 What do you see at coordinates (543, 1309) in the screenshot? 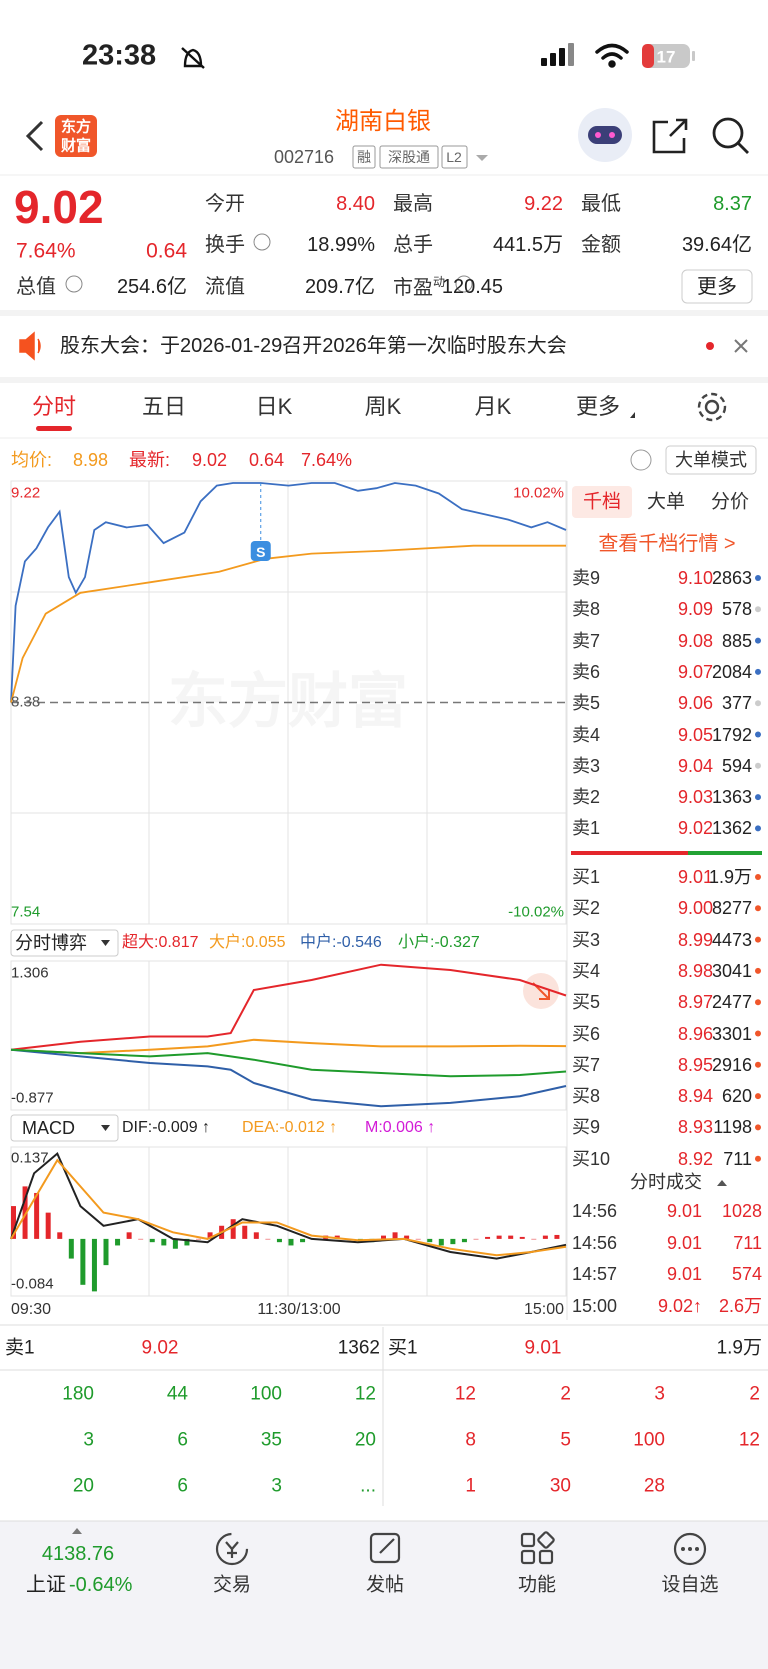
I see `x-label: 15:00` at bounding box center [543, 1309].